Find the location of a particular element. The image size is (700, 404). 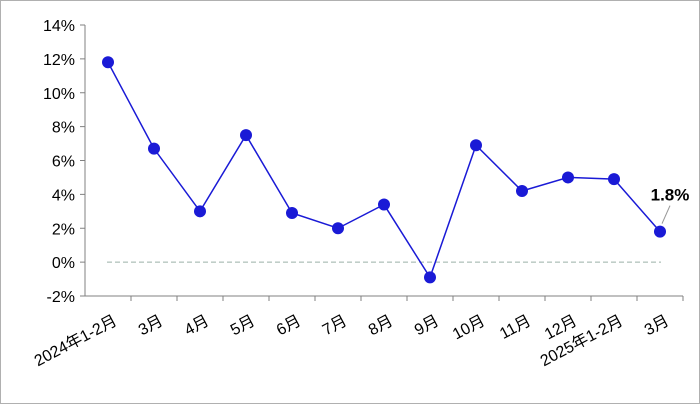

y-tick-label: -2% is located at coordinates (61, 297).